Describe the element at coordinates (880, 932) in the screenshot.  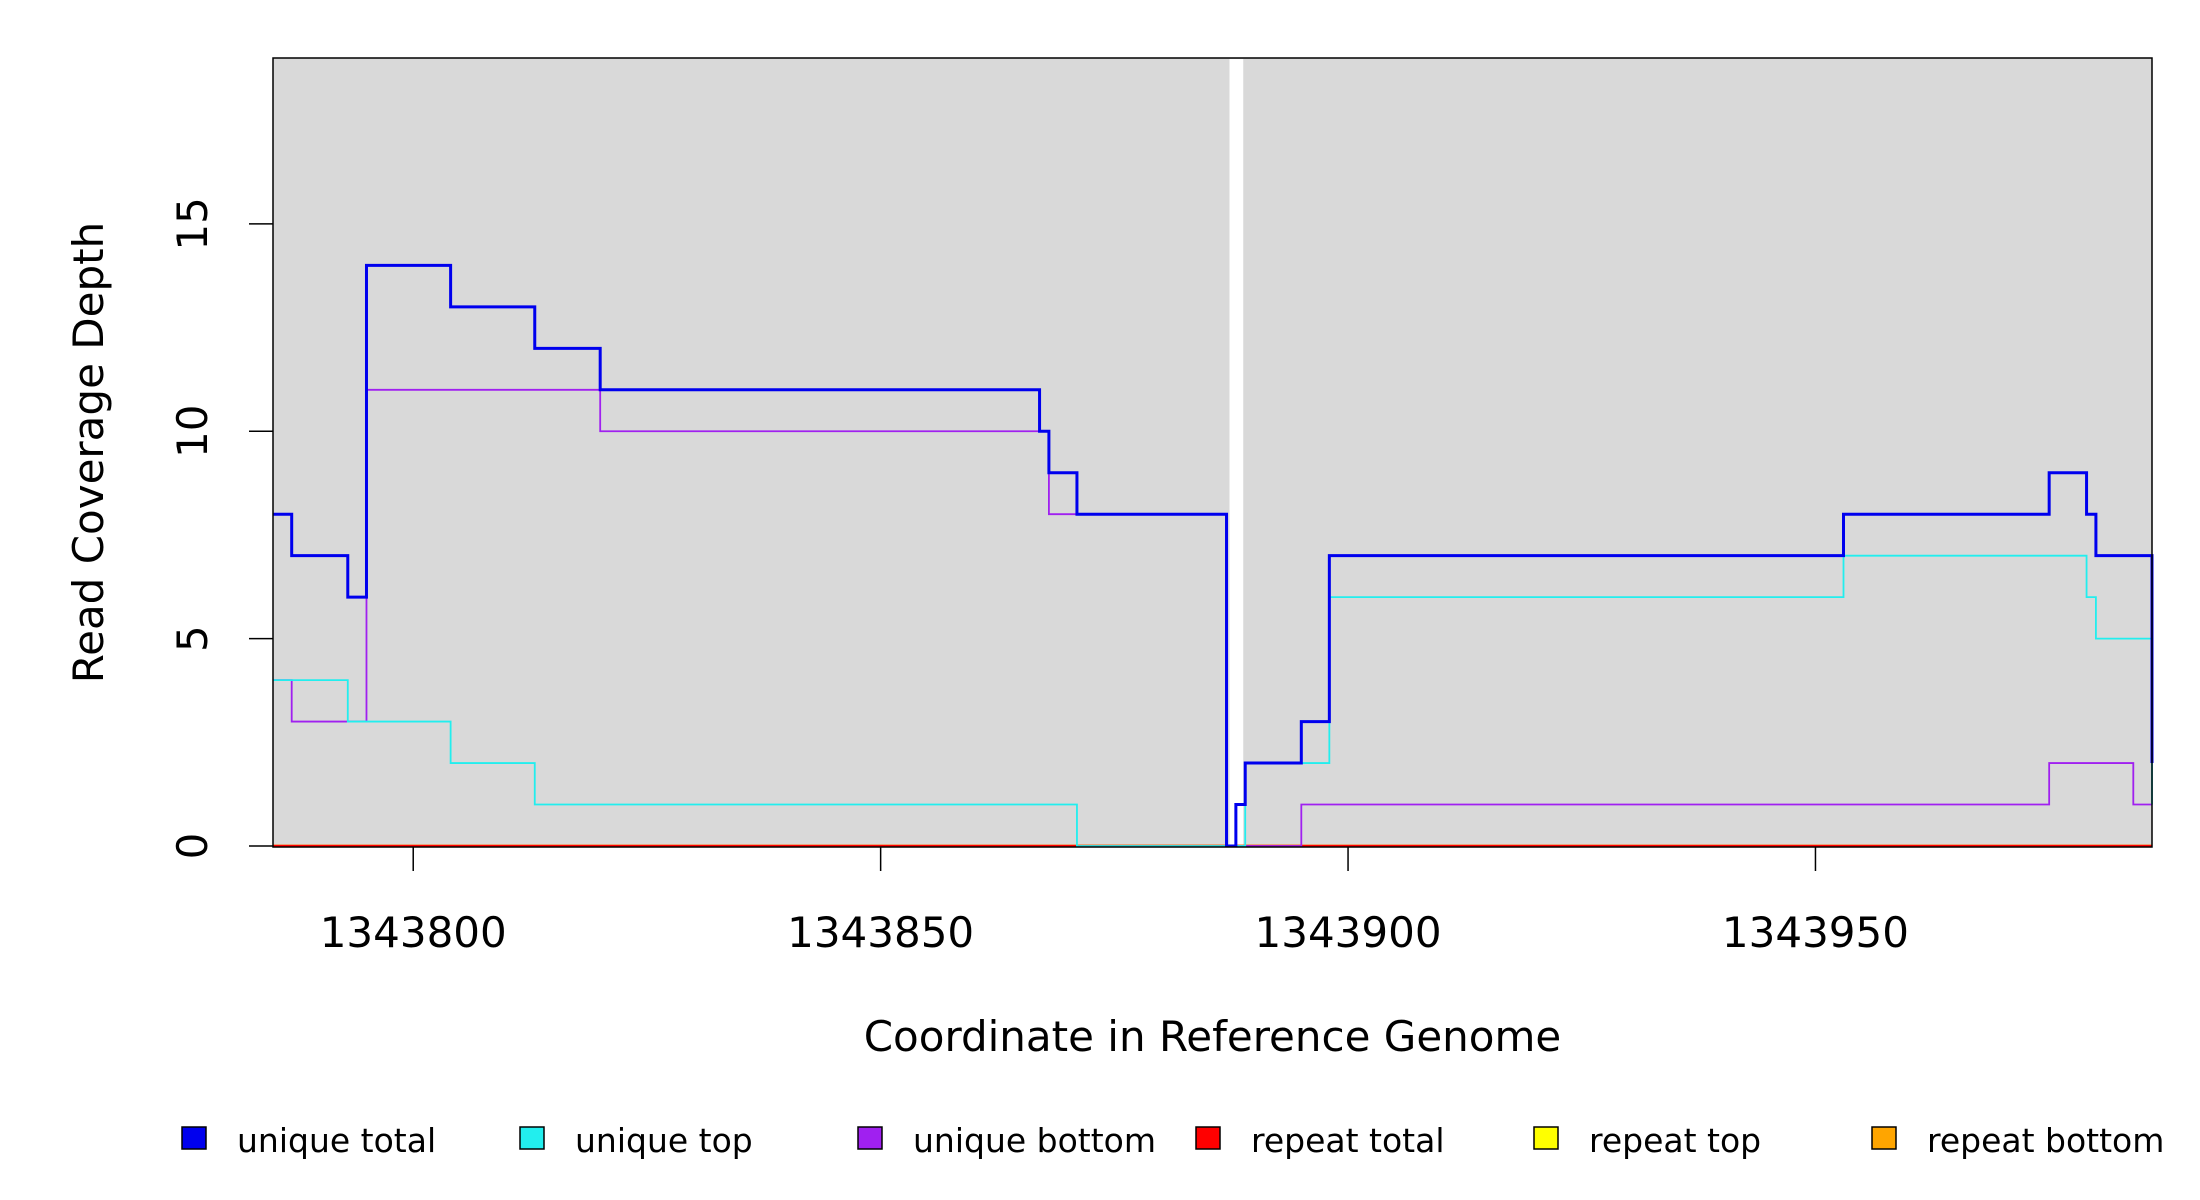
I see `x-tick-label: 1343850` at that location.